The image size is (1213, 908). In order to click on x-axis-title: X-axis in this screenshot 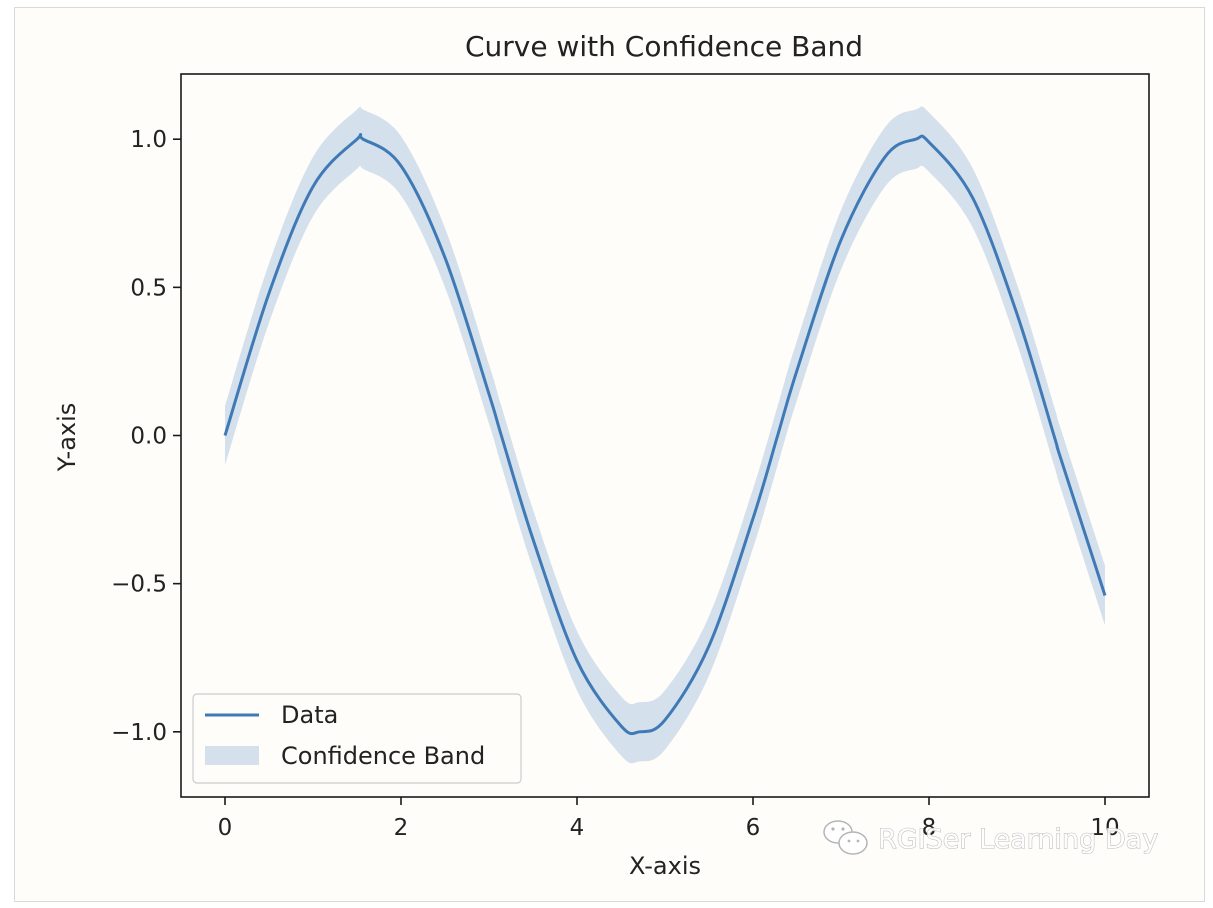, I will do `click(665, 866)`.